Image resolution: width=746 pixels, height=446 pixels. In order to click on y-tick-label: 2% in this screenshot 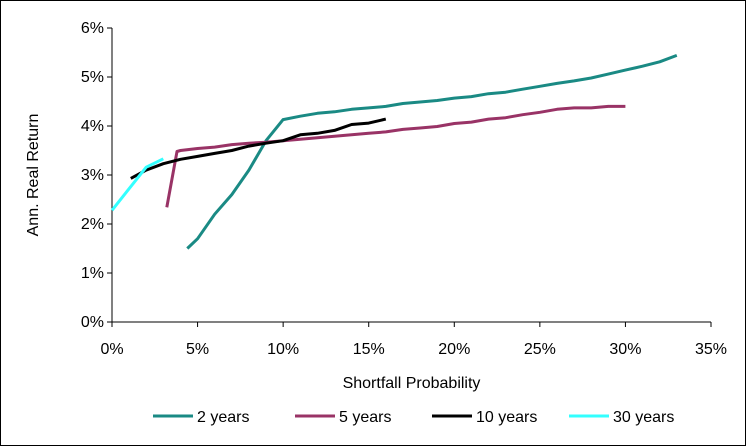, I will do `click(92, 224)`.